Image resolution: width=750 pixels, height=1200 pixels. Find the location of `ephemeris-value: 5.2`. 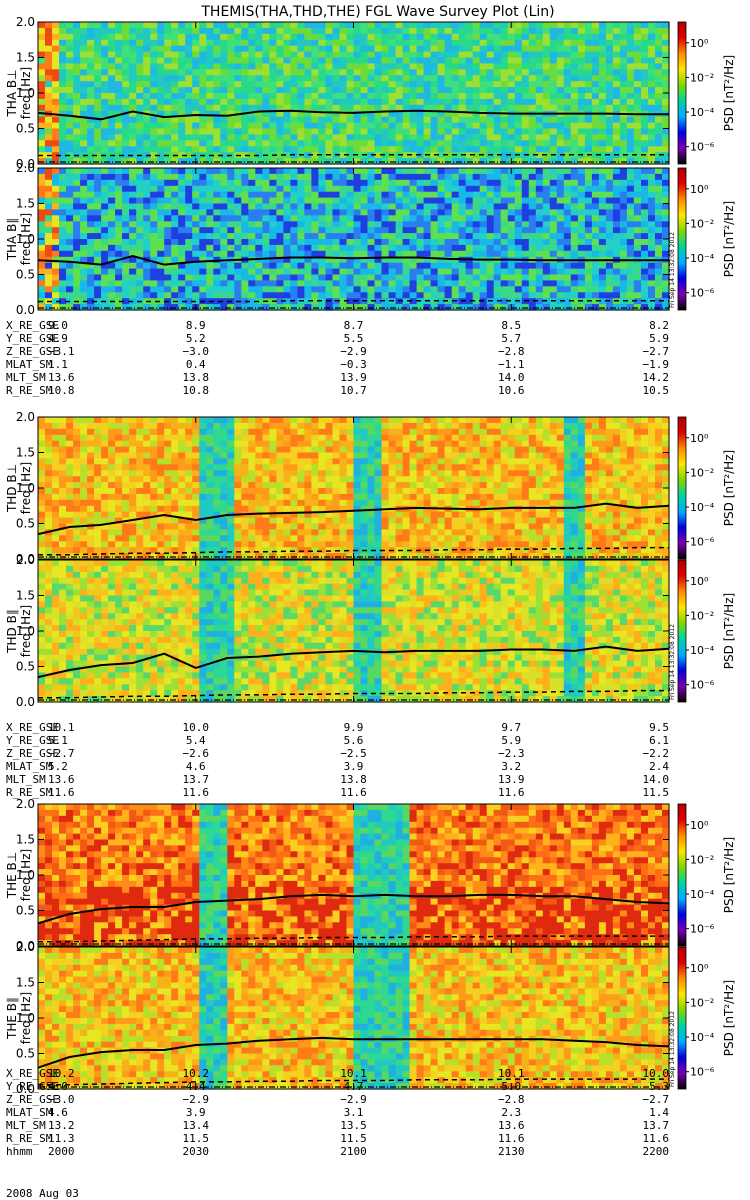

ephemeris-value: 5.2 is located at coordinates (58, 766).